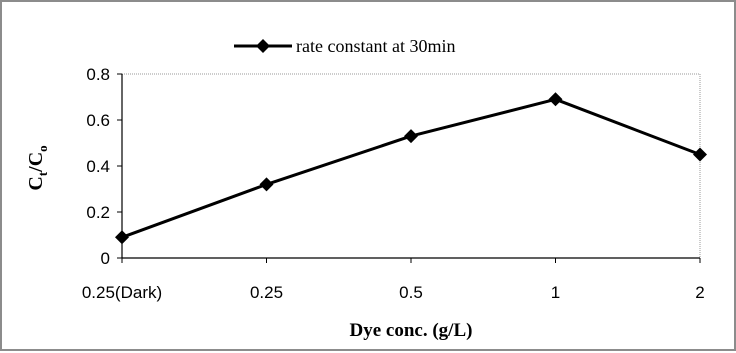 The height and width of the screenshot is (353, 736). I want to click on x-tick-label: 0.25, so click(266, 292).